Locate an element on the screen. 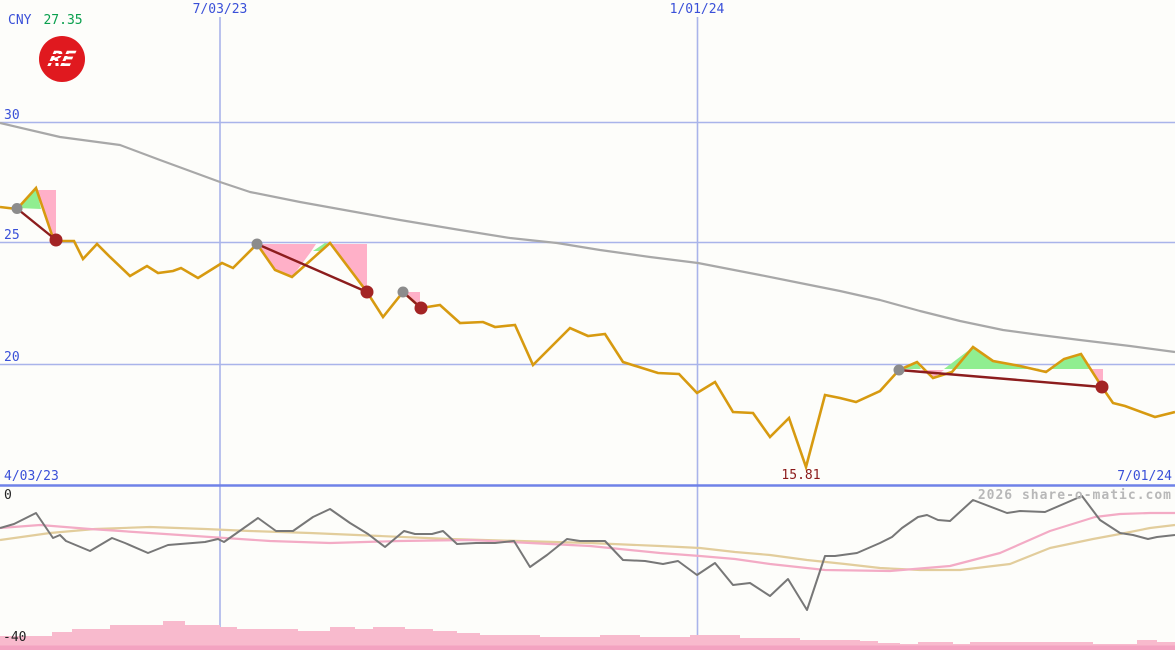 Image resolution: width=1175 pixels, height=650 pixels. lower-pink-line is located at coordinates (587, 542).